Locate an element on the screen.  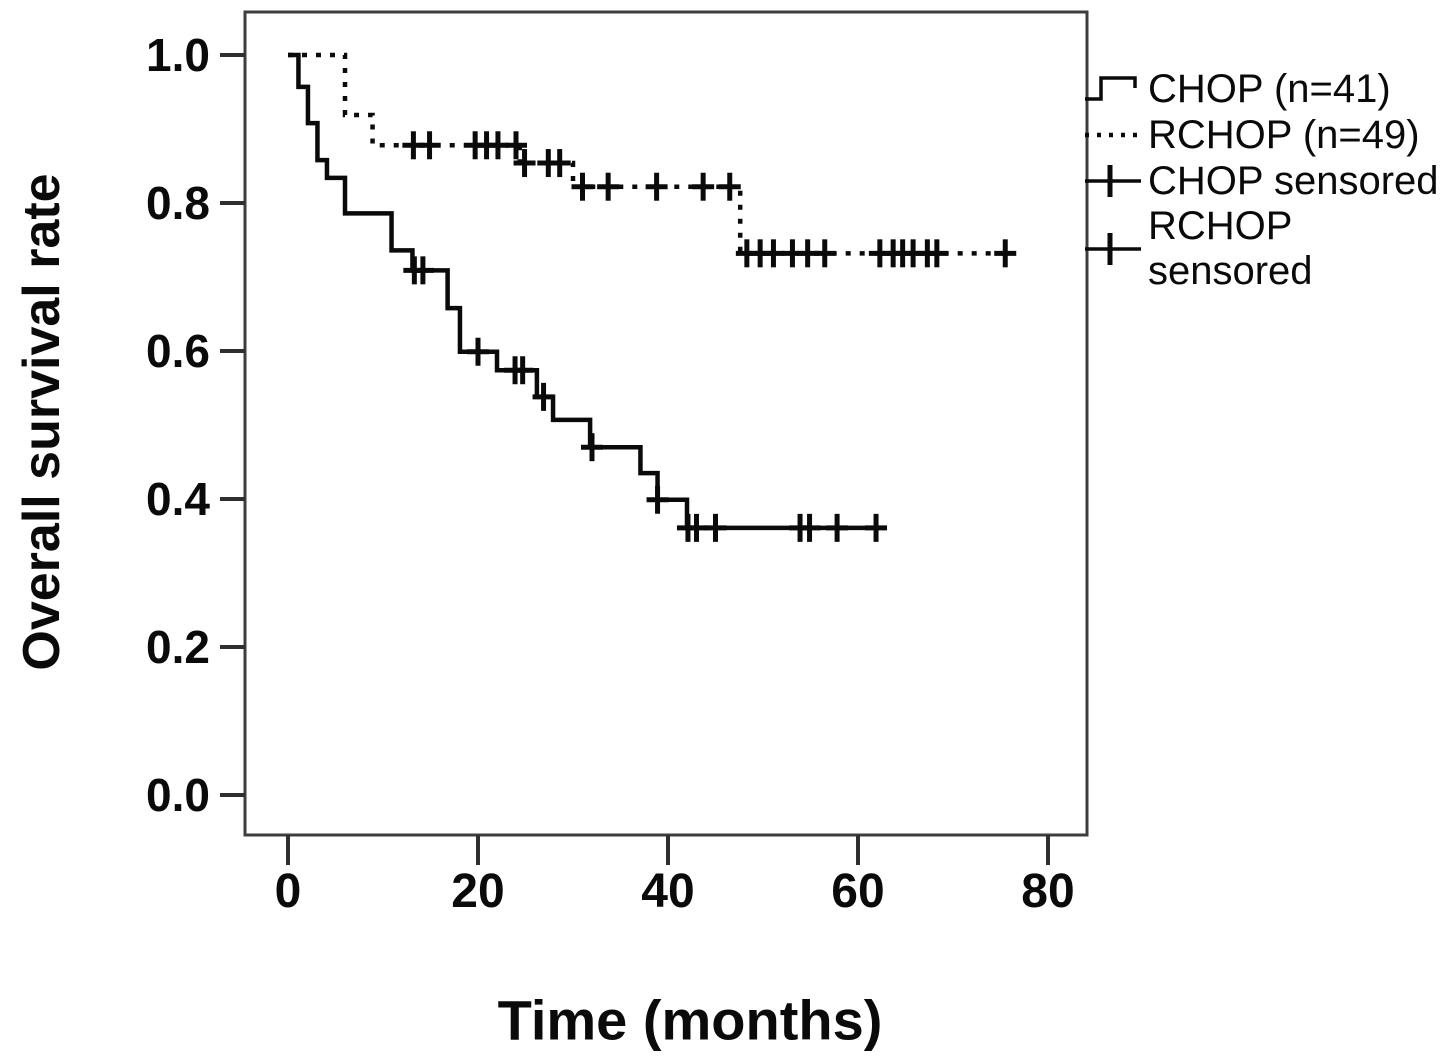
y-axis-title: Overall survival rate is located at coordinates (42, 422).